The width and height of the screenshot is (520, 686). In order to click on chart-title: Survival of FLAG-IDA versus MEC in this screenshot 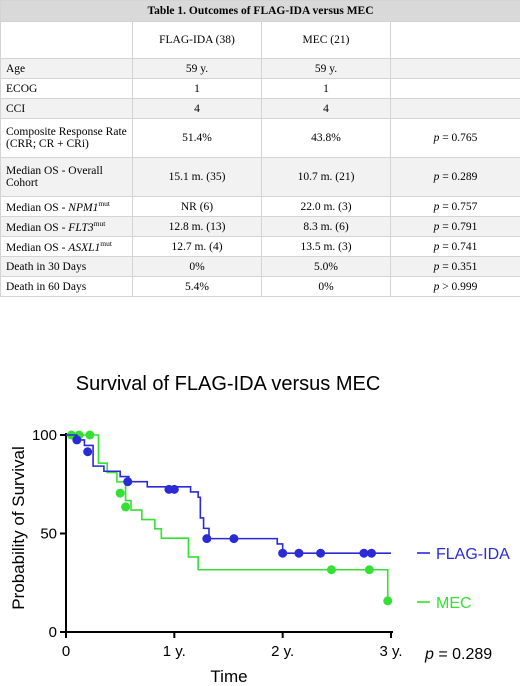, I will do `click(228, 384)`.